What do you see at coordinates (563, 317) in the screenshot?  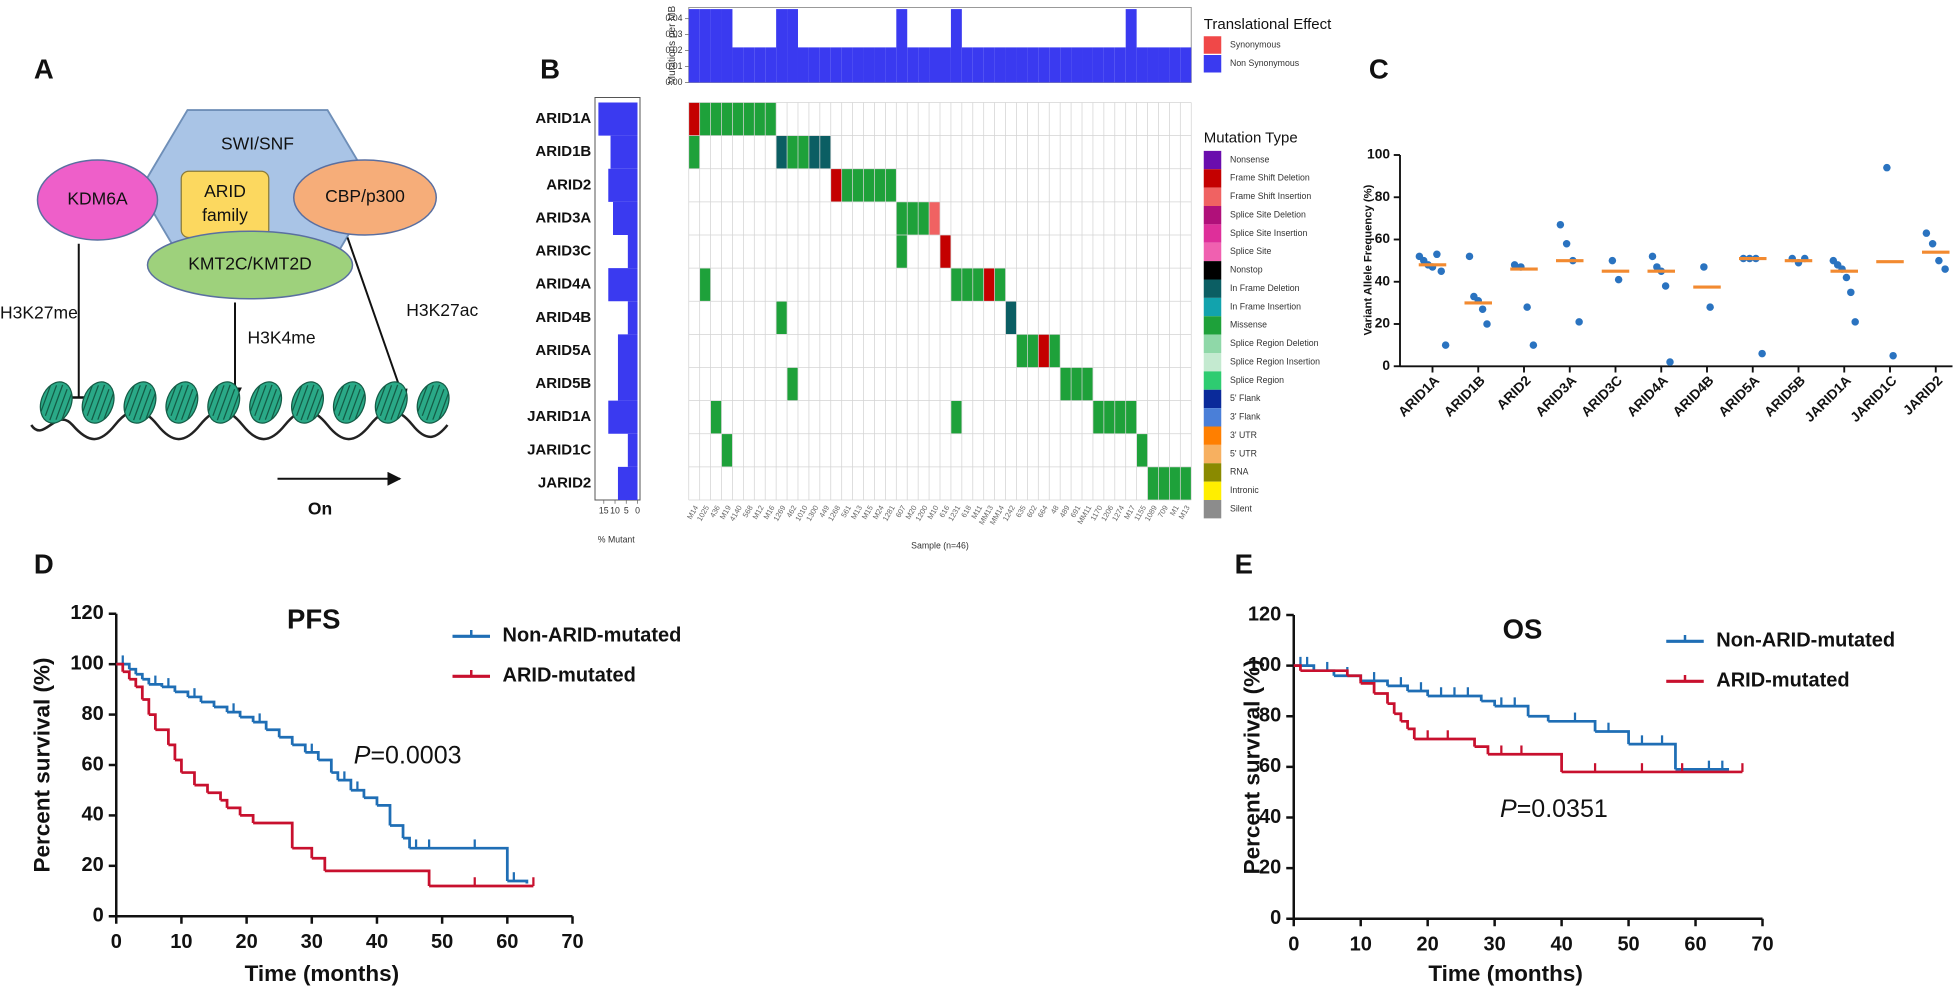 I see `gene-label: ARID4B` at bounding box center [563, 317].